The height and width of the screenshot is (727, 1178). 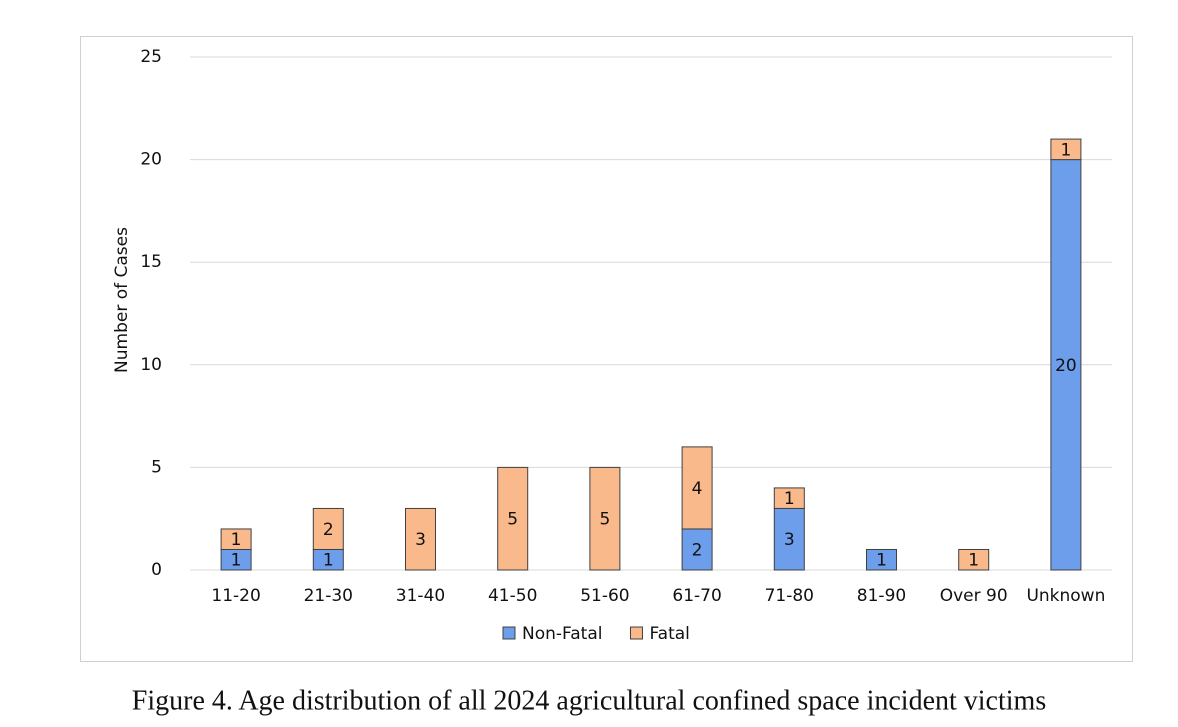 What do you see at coordinates (420, 596) in the screenshot?
I see `x-tick-label: 31-40` at bounding box center [420, 596].